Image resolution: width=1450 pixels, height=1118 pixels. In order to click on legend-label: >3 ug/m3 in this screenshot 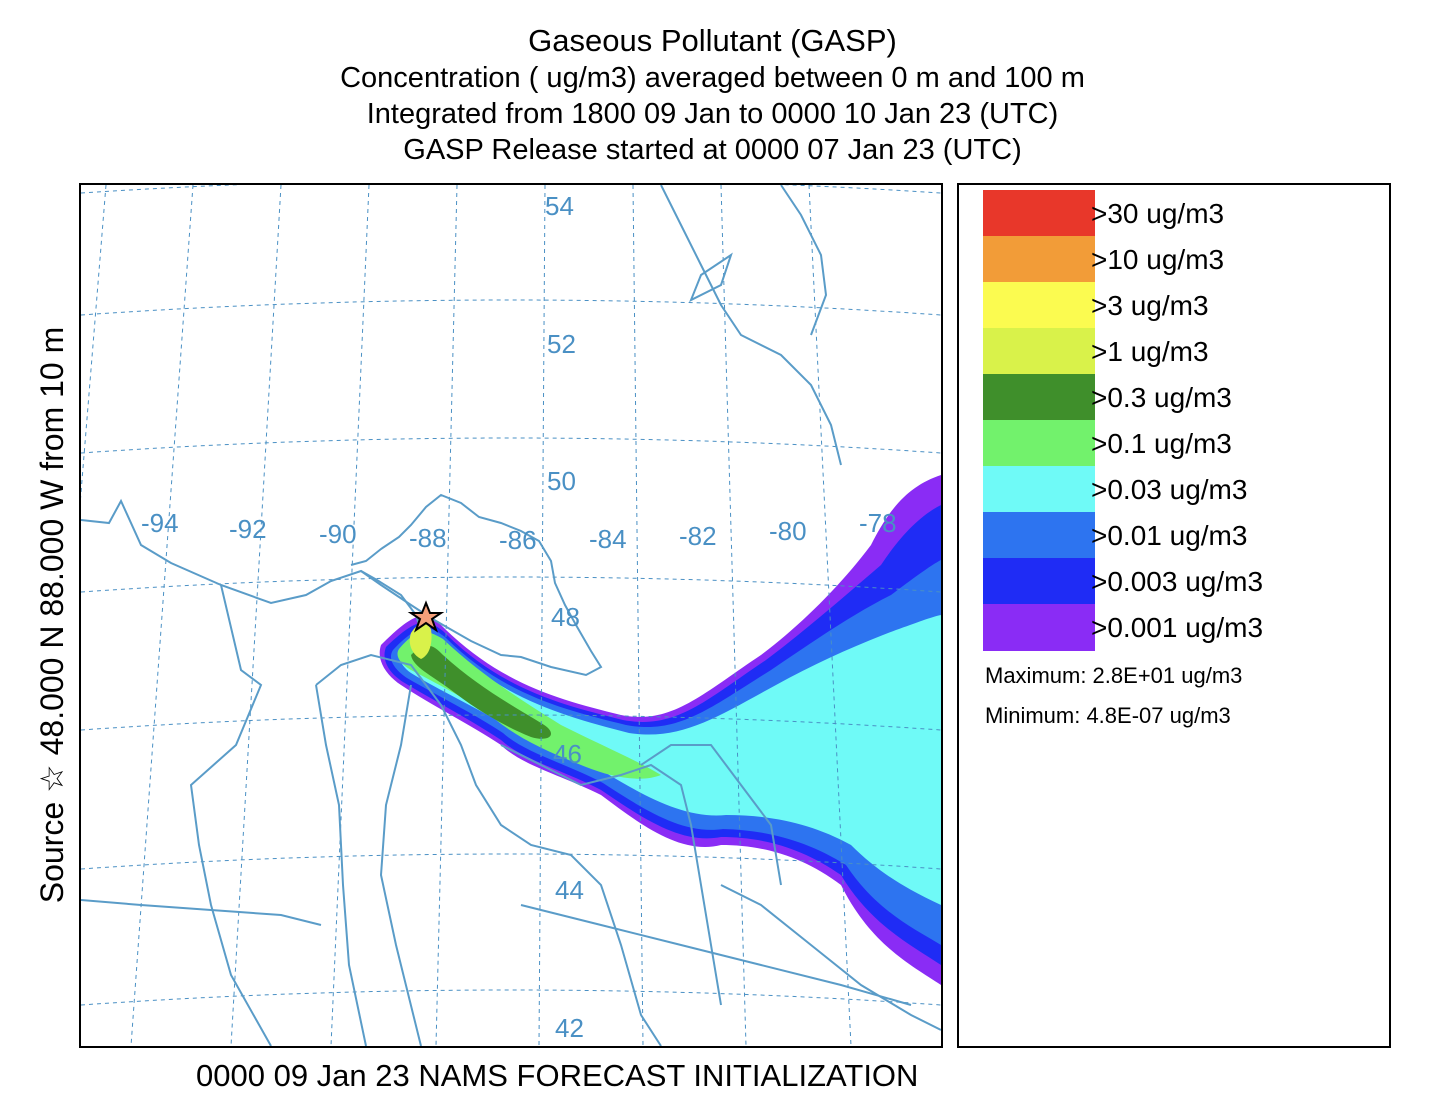, I will do `click(1150, 305)`.